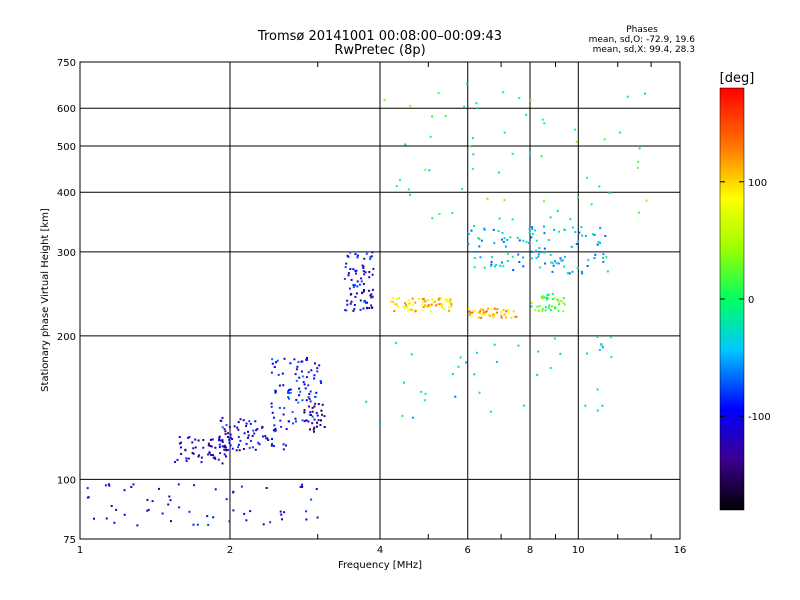  What do you see at coordinates (80, 550) in the screenshot?
I see `x-tick-label: 1` at bounding box center [80, 550].